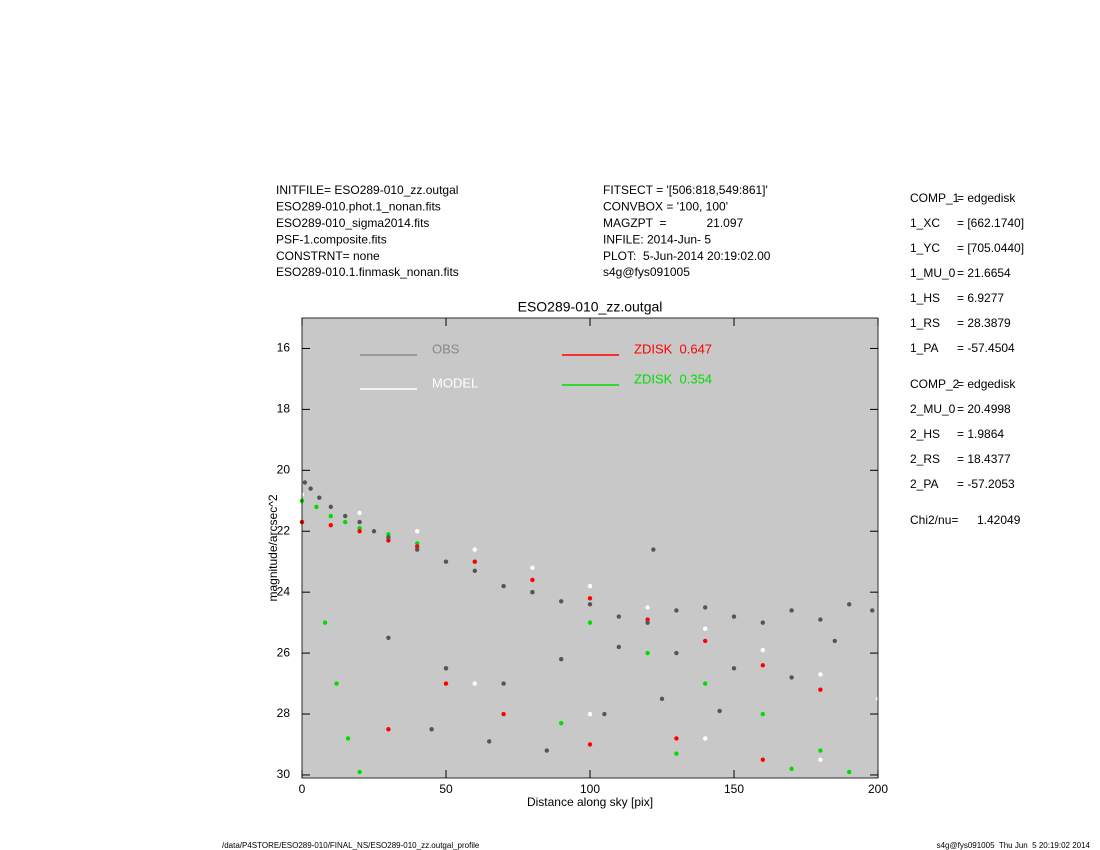 The image size is (1100, 850). Describe the element at coordinates (924, 348) in the screenshot. I see `param-label: 1_PA` at that location.